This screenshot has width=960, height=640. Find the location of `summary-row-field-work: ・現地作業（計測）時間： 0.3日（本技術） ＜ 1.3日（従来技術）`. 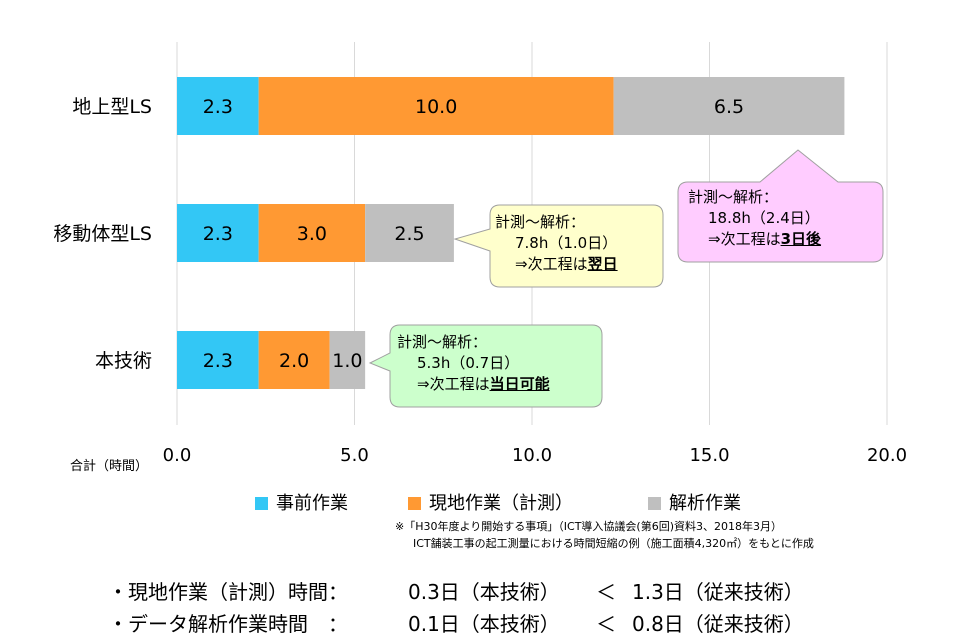

summary-row-field-work: ・現地作業（計測）時間： 0.3日（本技術） ＜ 1.3日（従来技術） is located at coordinates (456, 590).